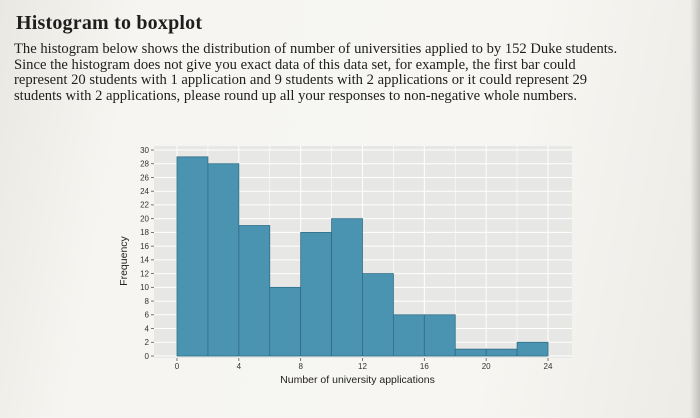 Image resolution: width=700 pixels, height=418 pixels. I want to click on x-tick-label: 20, so click(486, 366).